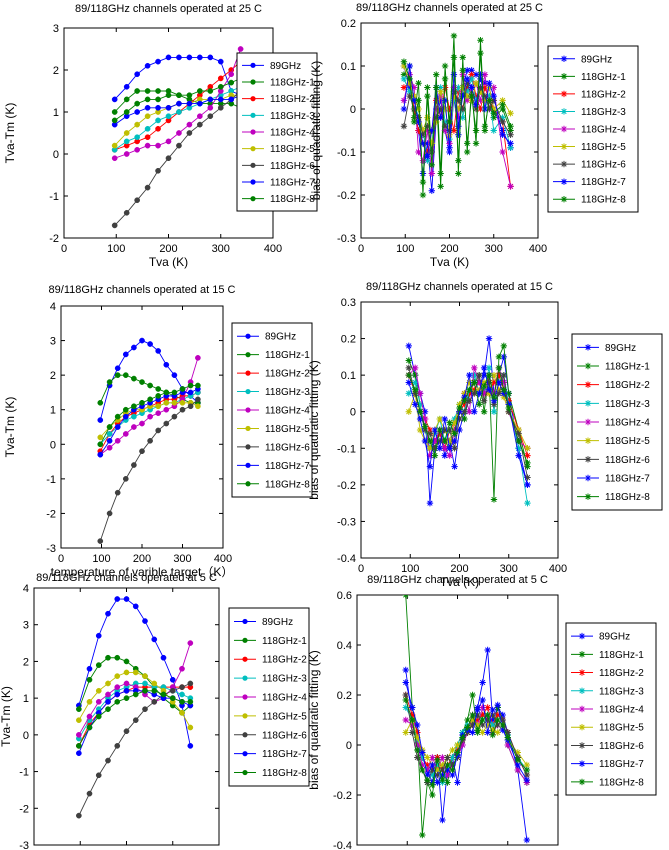  I want to click on chart-title: 89/118GHz channels operated at 5 C, so click(457, 580).